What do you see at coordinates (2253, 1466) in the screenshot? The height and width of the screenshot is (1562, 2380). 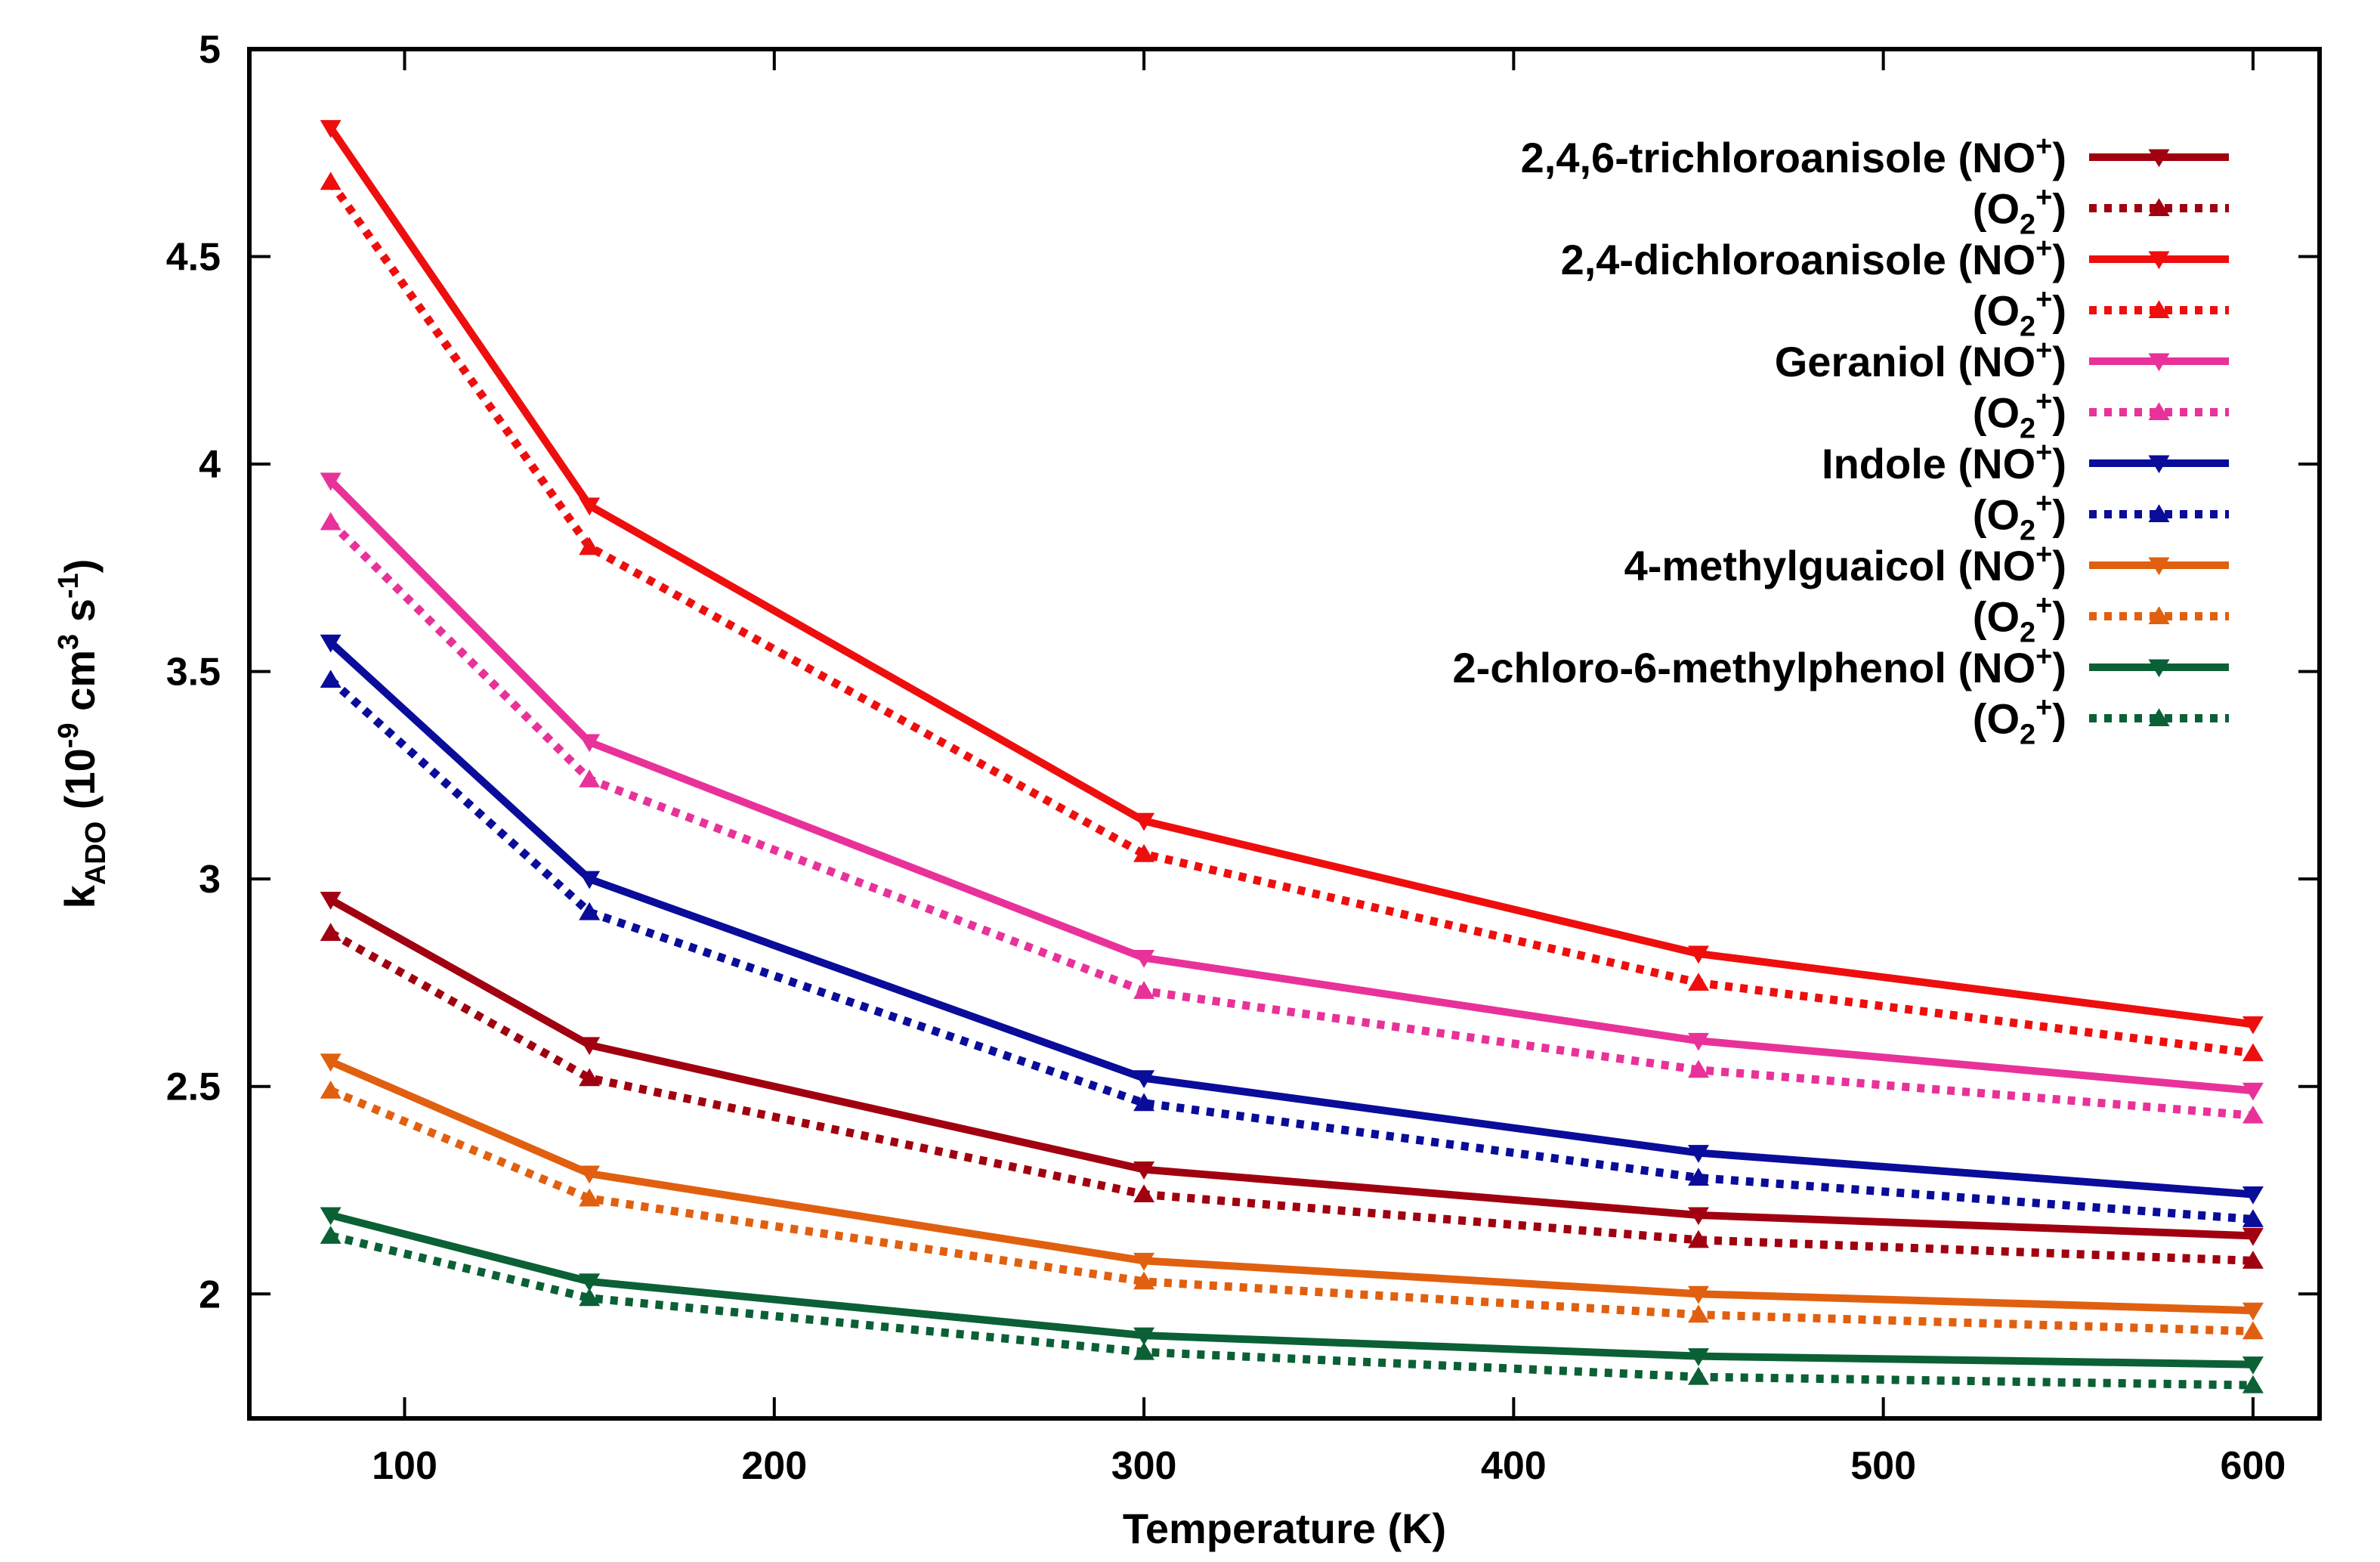 I see `x-tick-label: 600` at bounding box center [2253, 1466].